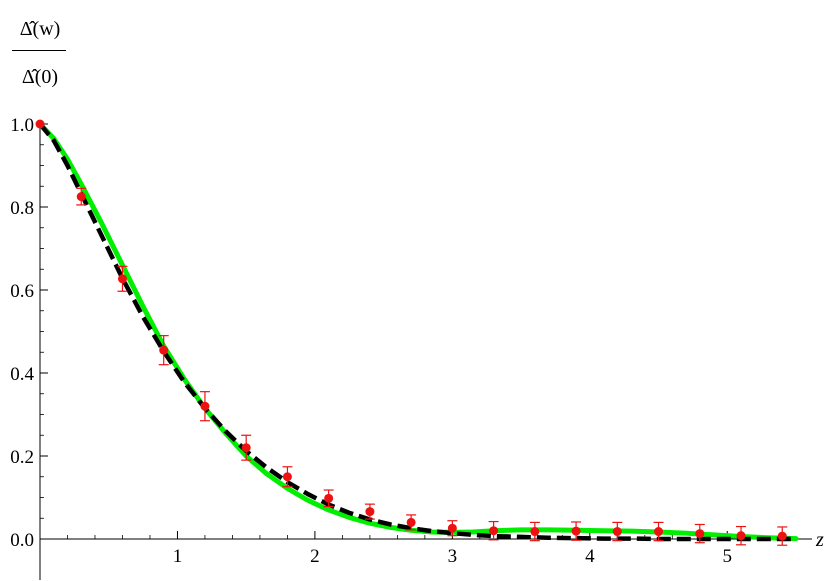  What do you see at coordinates (39, 50) in the screenshot?
I see `y-axis-label-fraction-bar` at bounding box center [39, 50].